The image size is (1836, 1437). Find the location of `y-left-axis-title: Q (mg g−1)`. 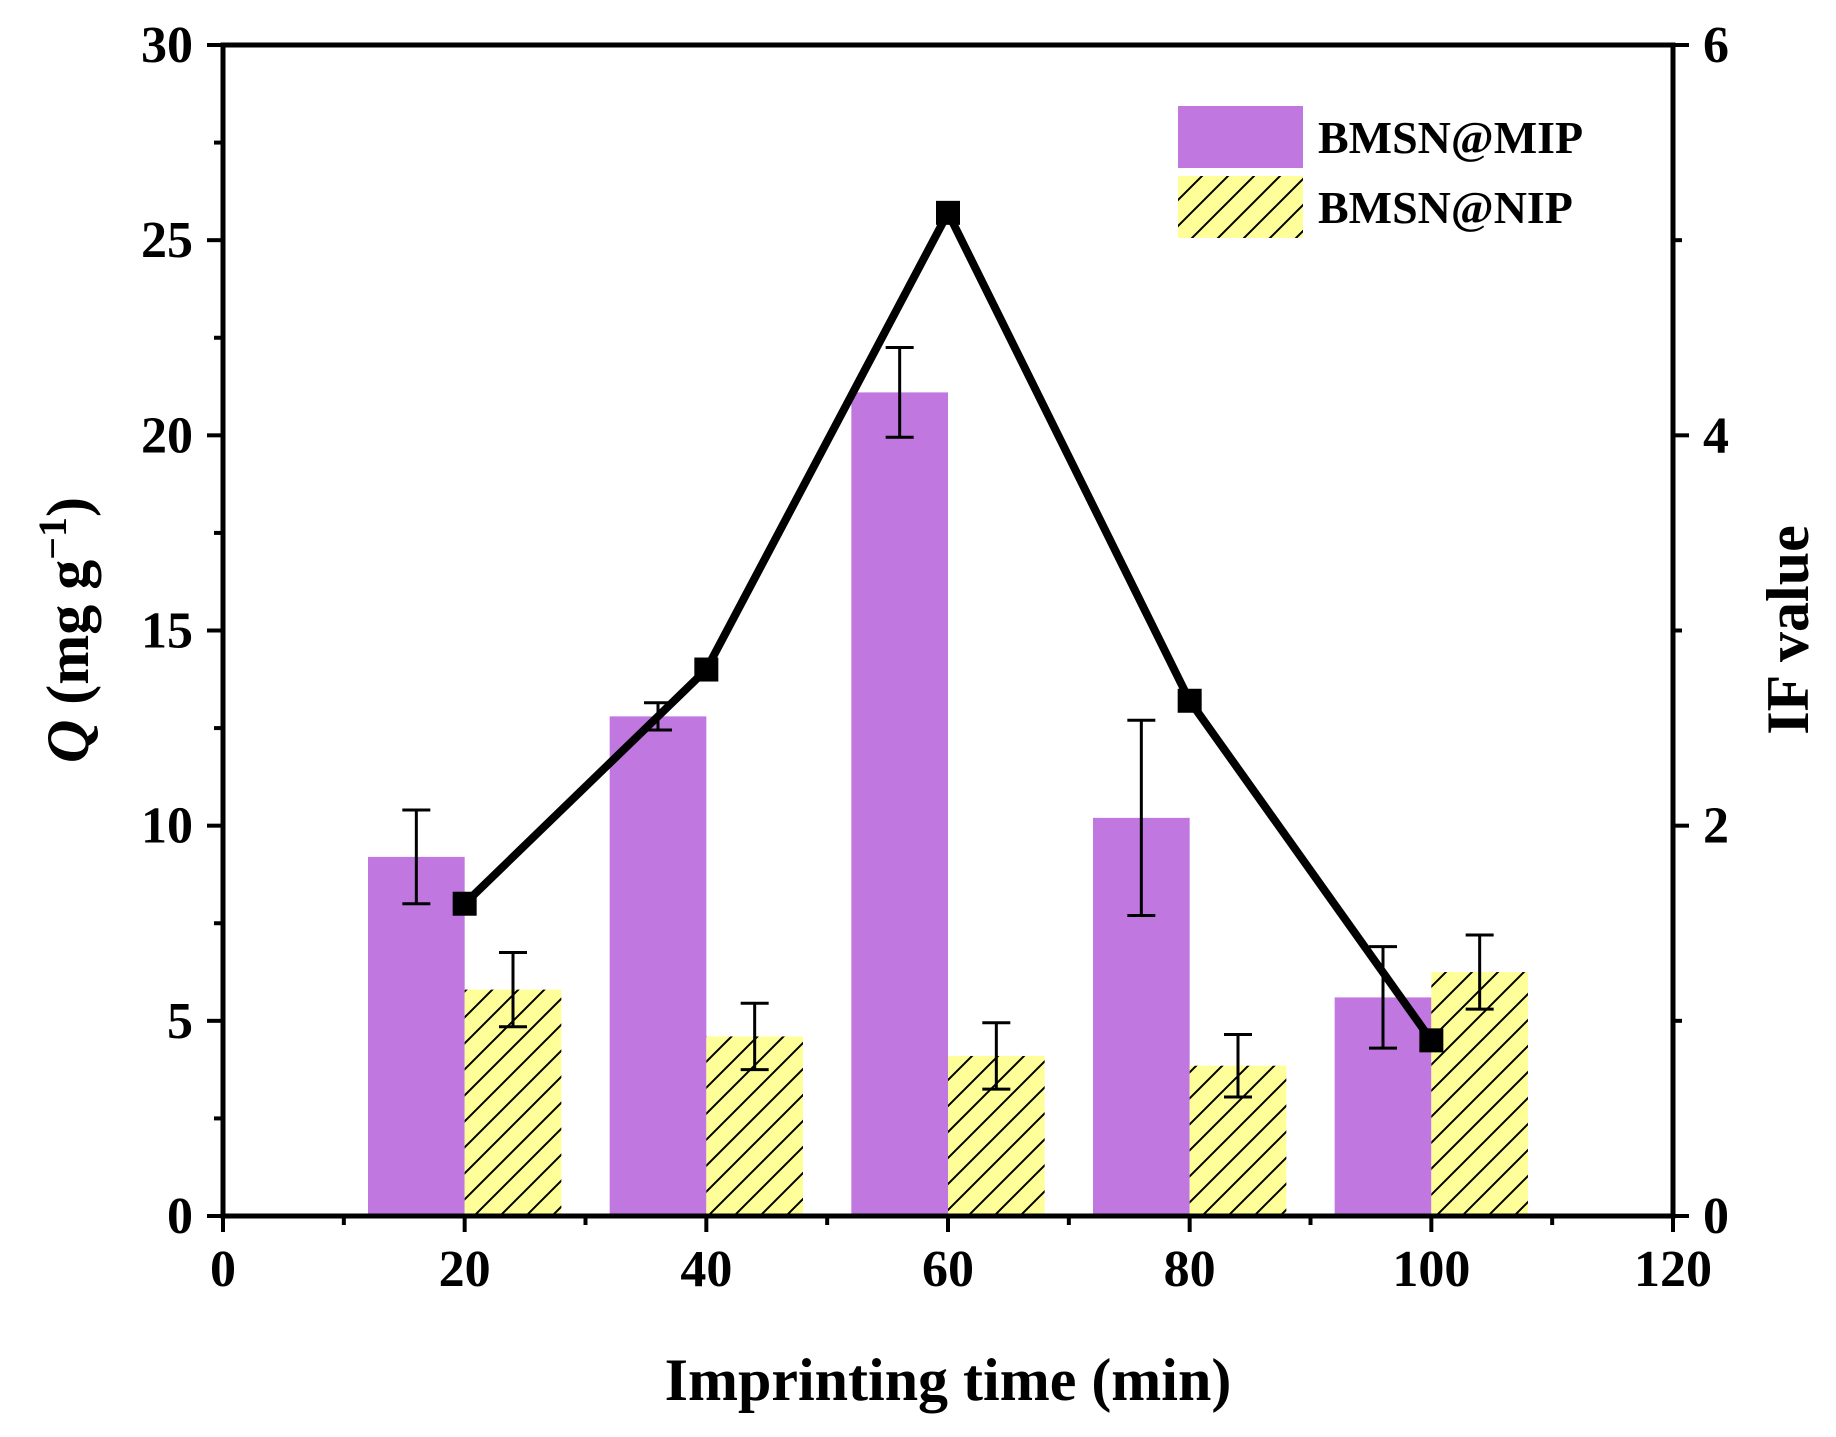

y-left-axis-title: Q (mg g−1) is located at coordinates (65, 630).